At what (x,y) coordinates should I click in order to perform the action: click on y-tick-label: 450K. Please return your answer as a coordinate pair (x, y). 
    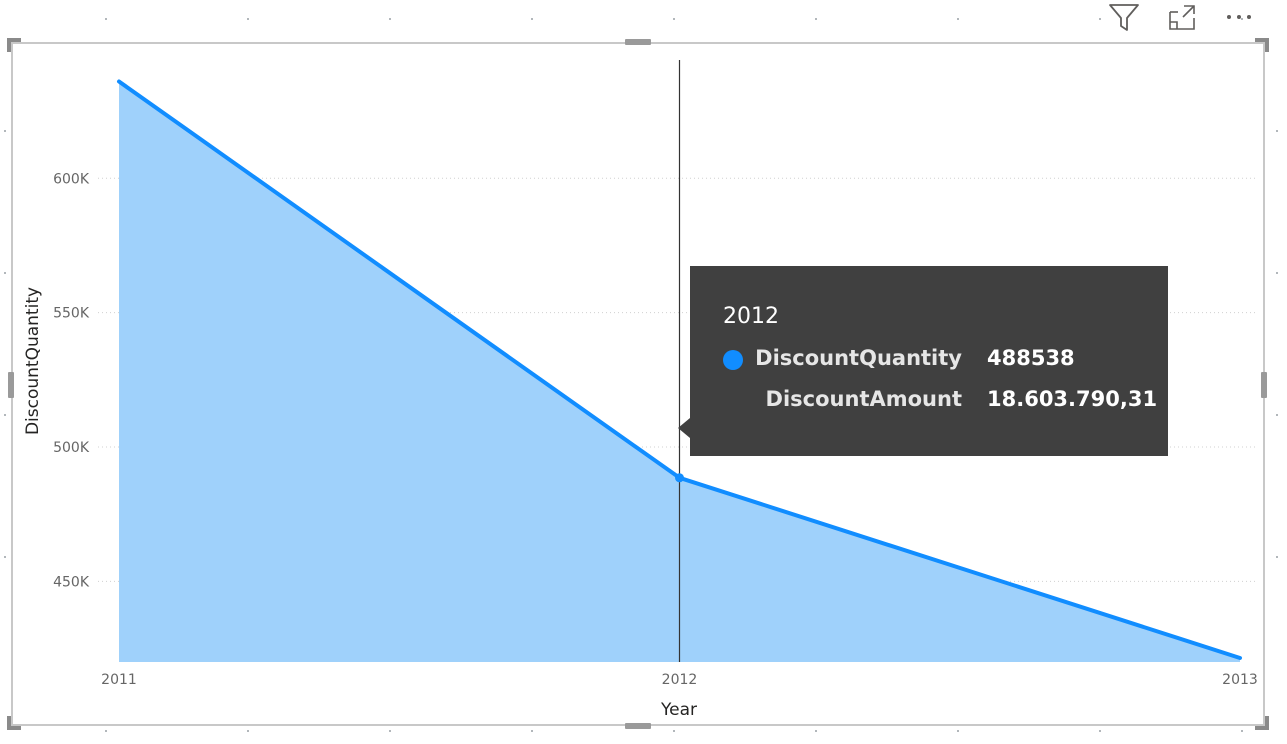
    Looking at the image, I should click on (71, 582).